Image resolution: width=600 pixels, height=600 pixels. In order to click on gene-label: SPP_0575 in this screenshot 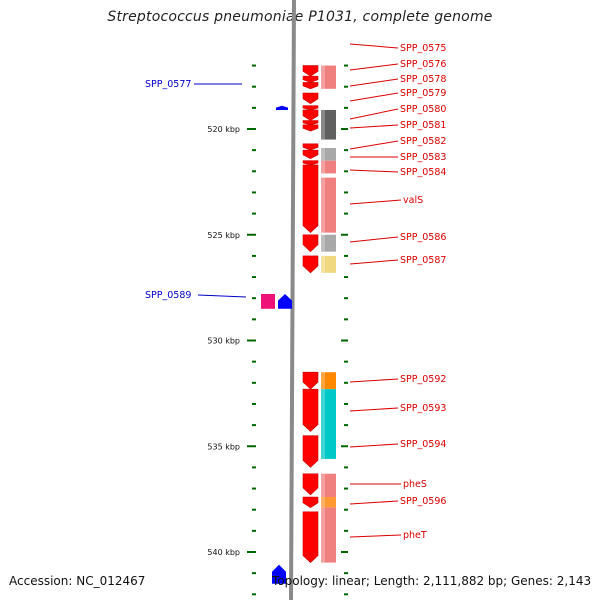, I will do `click(423, 48)`.